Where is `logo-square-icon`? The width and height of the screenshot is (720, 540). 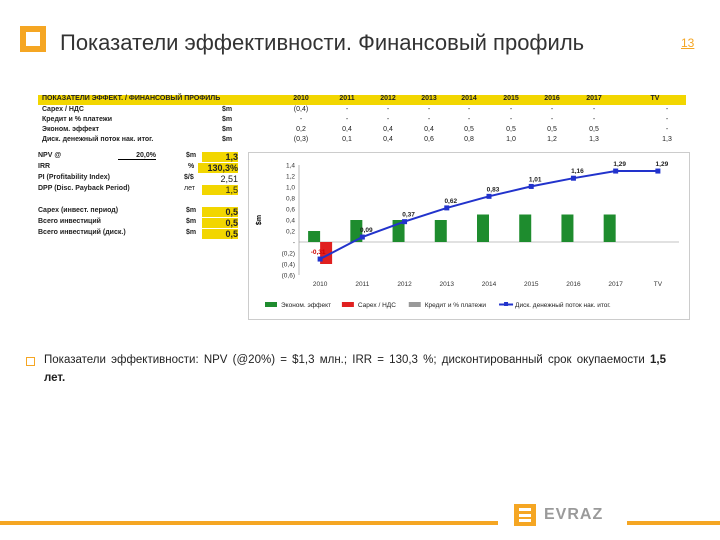 logo-square-icon is located at coordinates (33, 39).